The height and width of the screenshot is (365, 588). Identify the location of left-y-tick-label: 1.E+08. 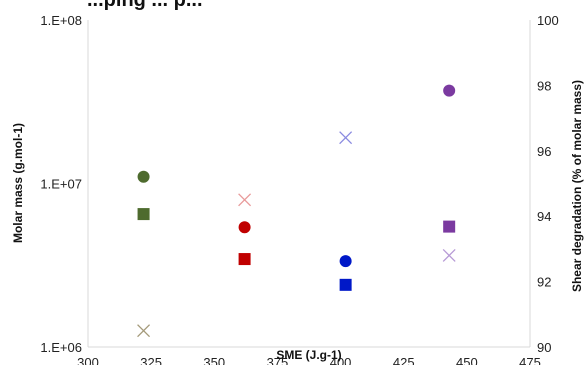
(61, 20).